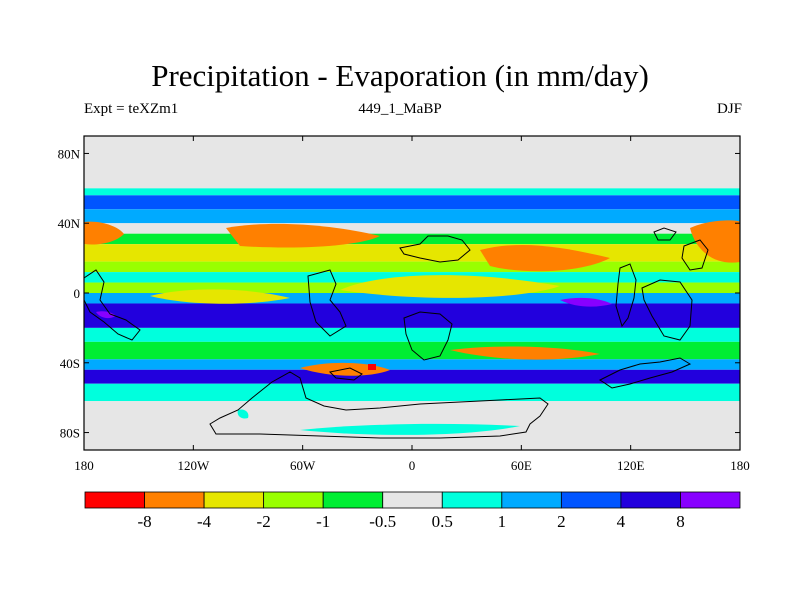 This screenshot has height=600, width=800. What do you see at coordinates (112, 305) in the screenshot?
I see `continent-outline-h` at bounding box center [112, 305].